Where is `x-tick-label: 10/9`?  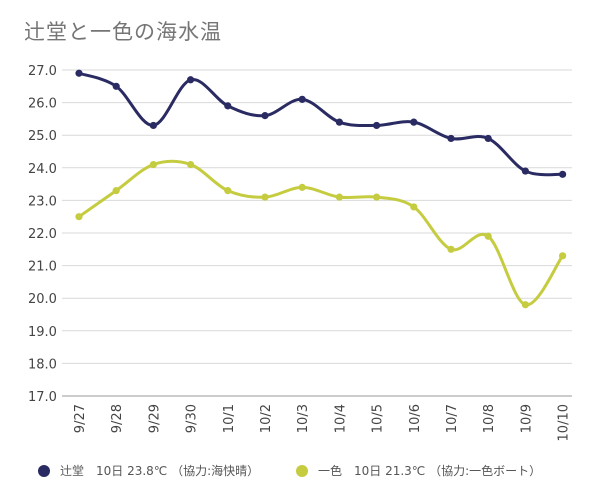 x-tick-label: 10/9 is located at coordinates (526, 418).